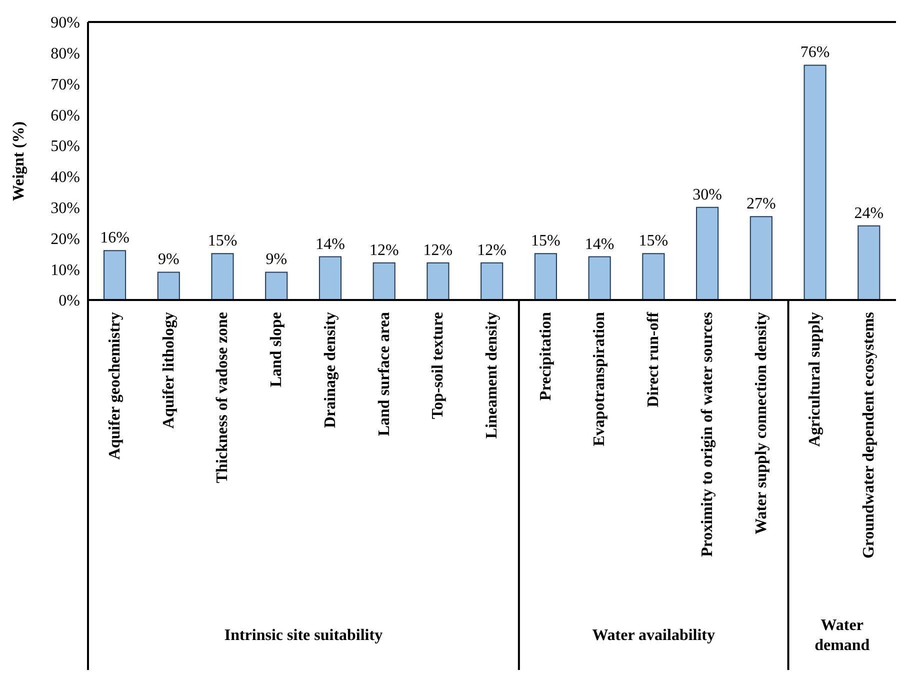  I want to click on x-tick-label: Drainage density, so click(330, 370).